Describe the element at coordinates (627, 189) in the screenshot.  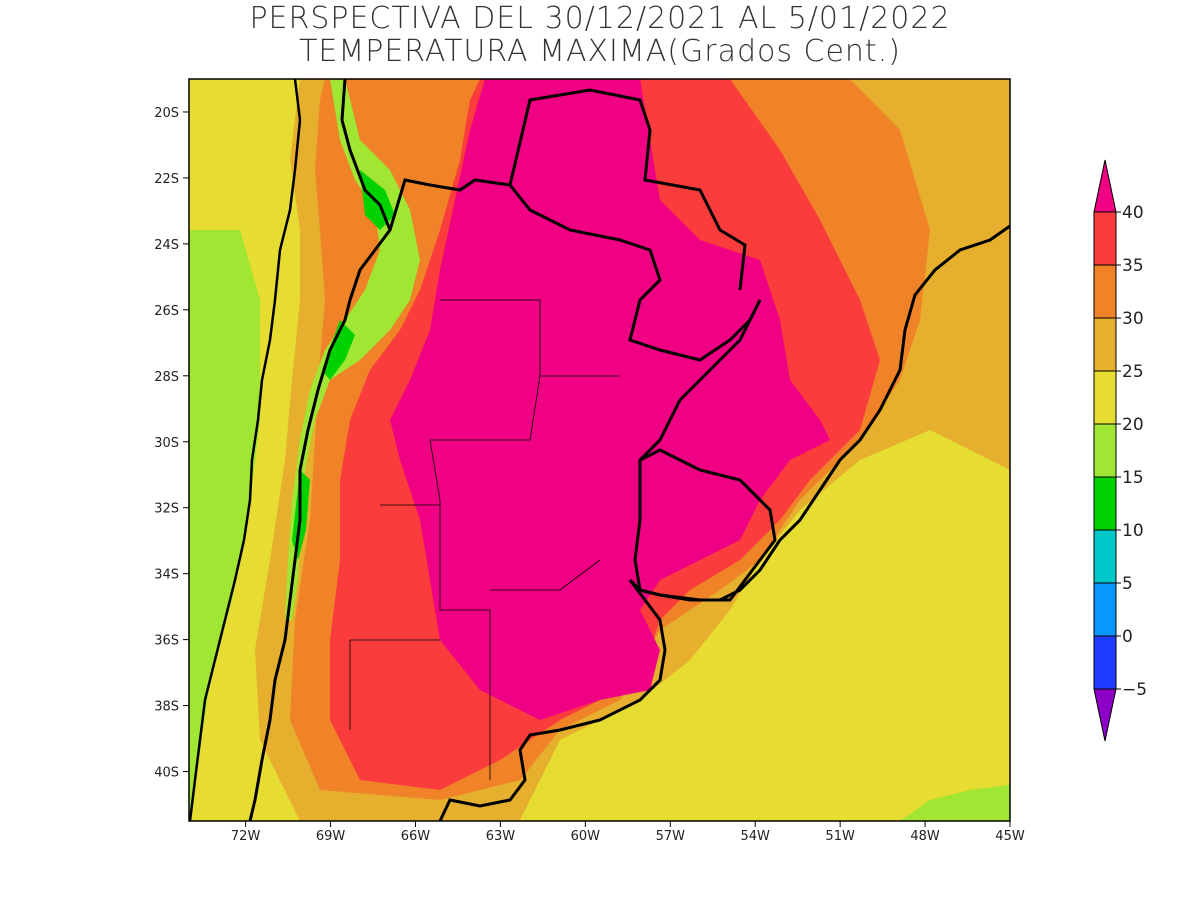
I see `paraguay-border` at that location.